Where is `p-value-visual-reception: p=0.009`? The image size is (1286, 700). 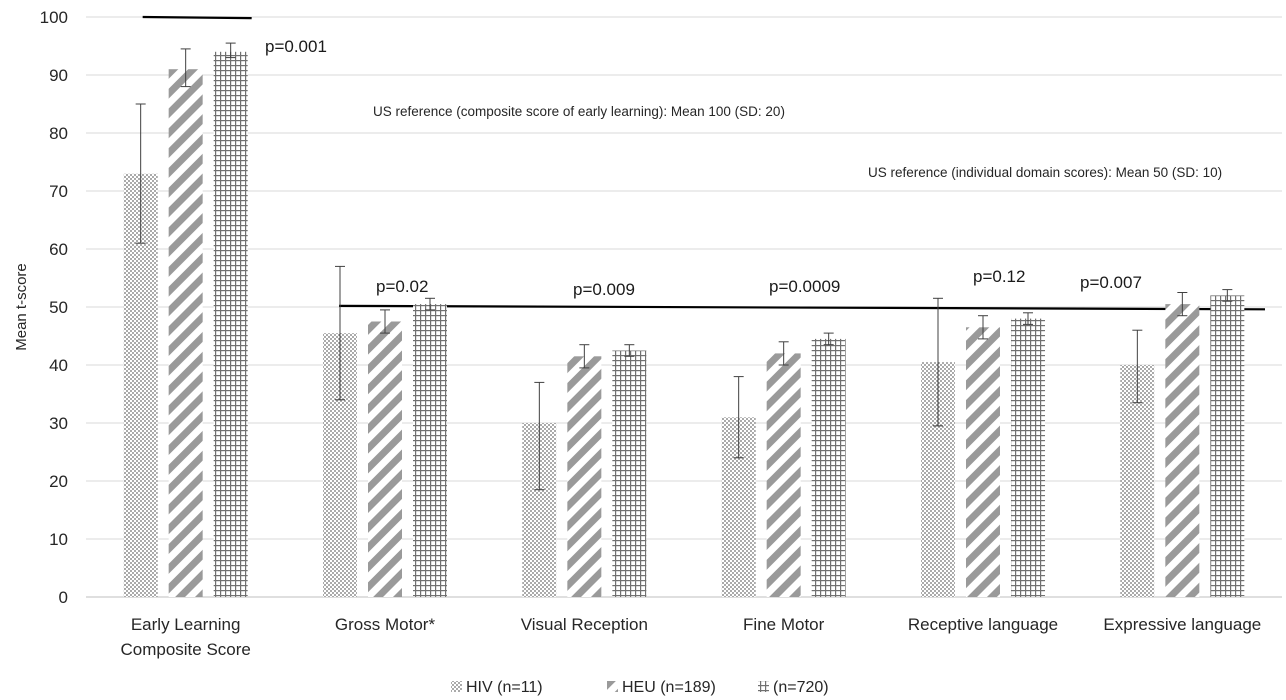
p-value-visual-reception: p=0.009 is located at coordinates (604, 289).